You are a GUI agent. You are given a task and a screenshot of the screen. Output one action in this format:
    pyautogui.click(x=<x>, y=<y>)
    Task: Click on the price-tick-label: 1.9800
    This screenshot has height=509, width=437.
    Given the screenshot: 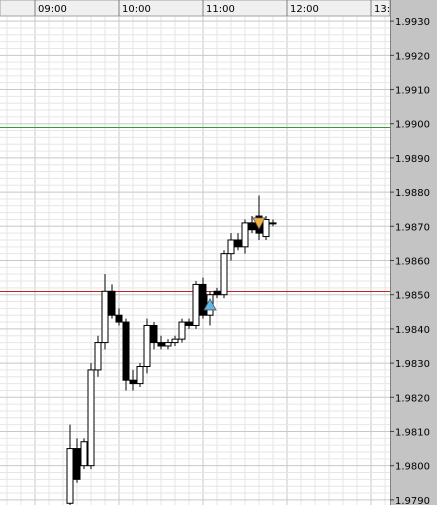 What is the action you would take?
    pyautogui.click(x=412, y=467)
    